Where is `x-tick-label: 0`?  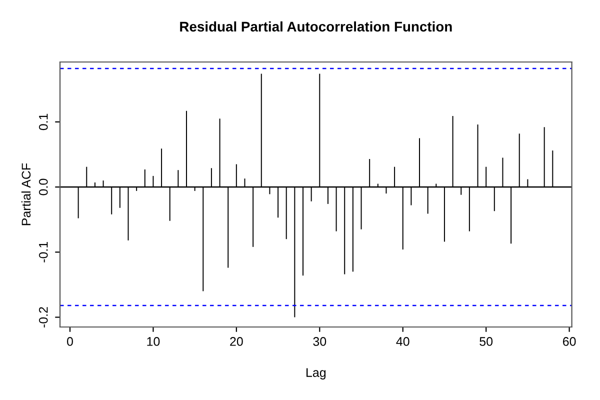 x-tick-label: 0 is located at coordinates (70, 341).